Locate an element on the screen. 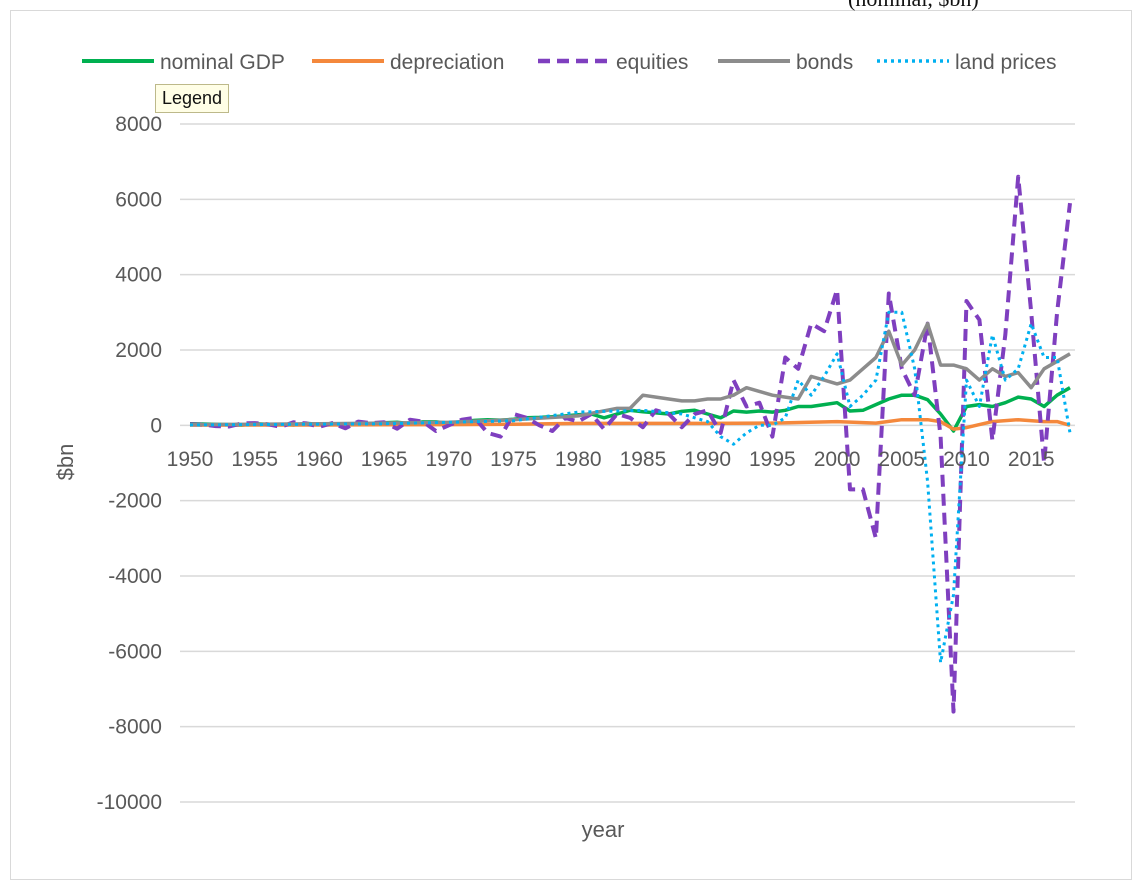  x-axis-label: year is located at coordinates (603, 829).